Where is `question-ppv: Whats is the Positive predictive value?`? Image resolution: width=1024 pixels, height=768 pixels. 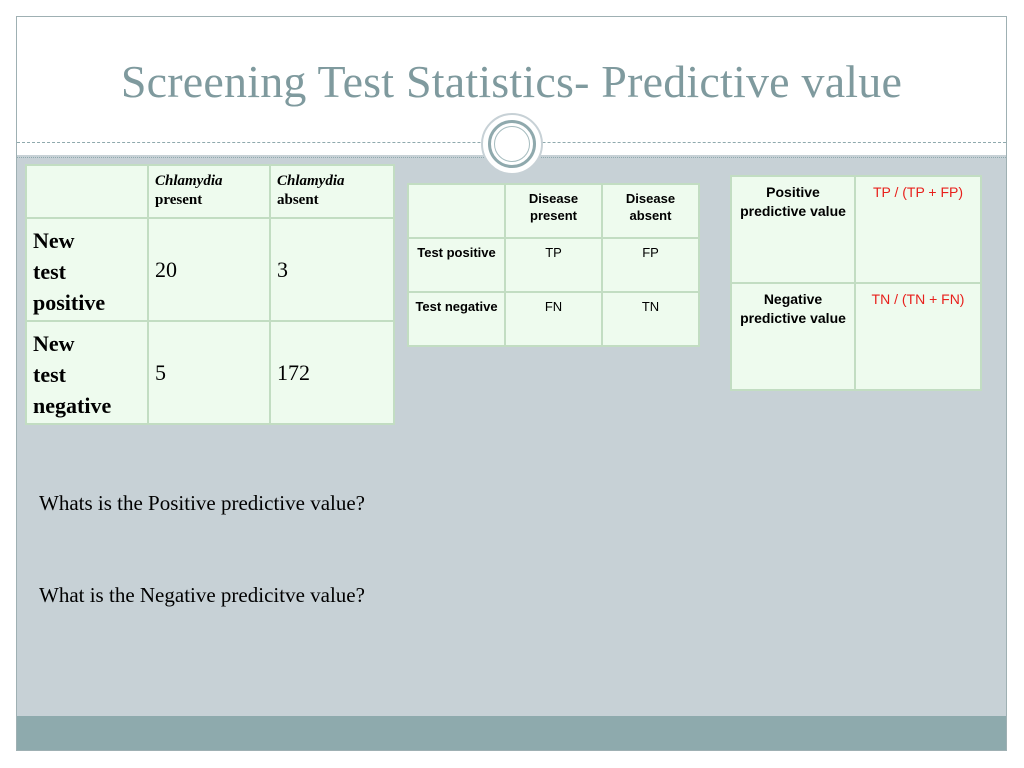
question-ppv: Whats is the Positive predictive value? is located at coordinates (202, 503).